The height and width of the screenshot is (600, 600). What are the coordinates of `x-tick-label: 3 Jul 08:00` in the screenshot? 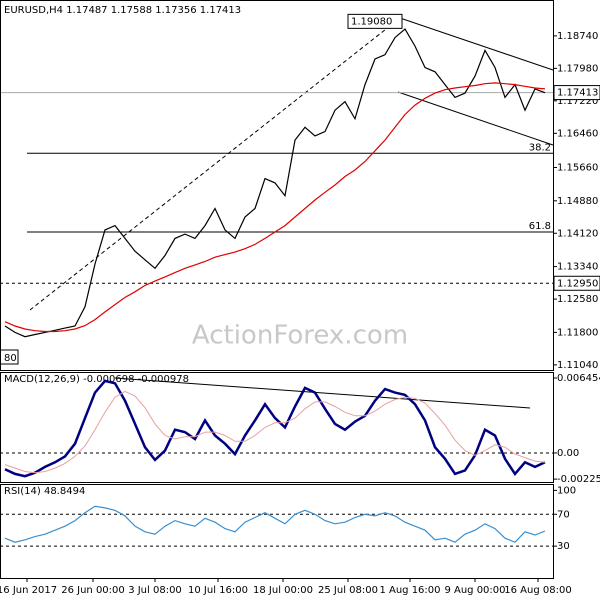 It's located at (155, 590).